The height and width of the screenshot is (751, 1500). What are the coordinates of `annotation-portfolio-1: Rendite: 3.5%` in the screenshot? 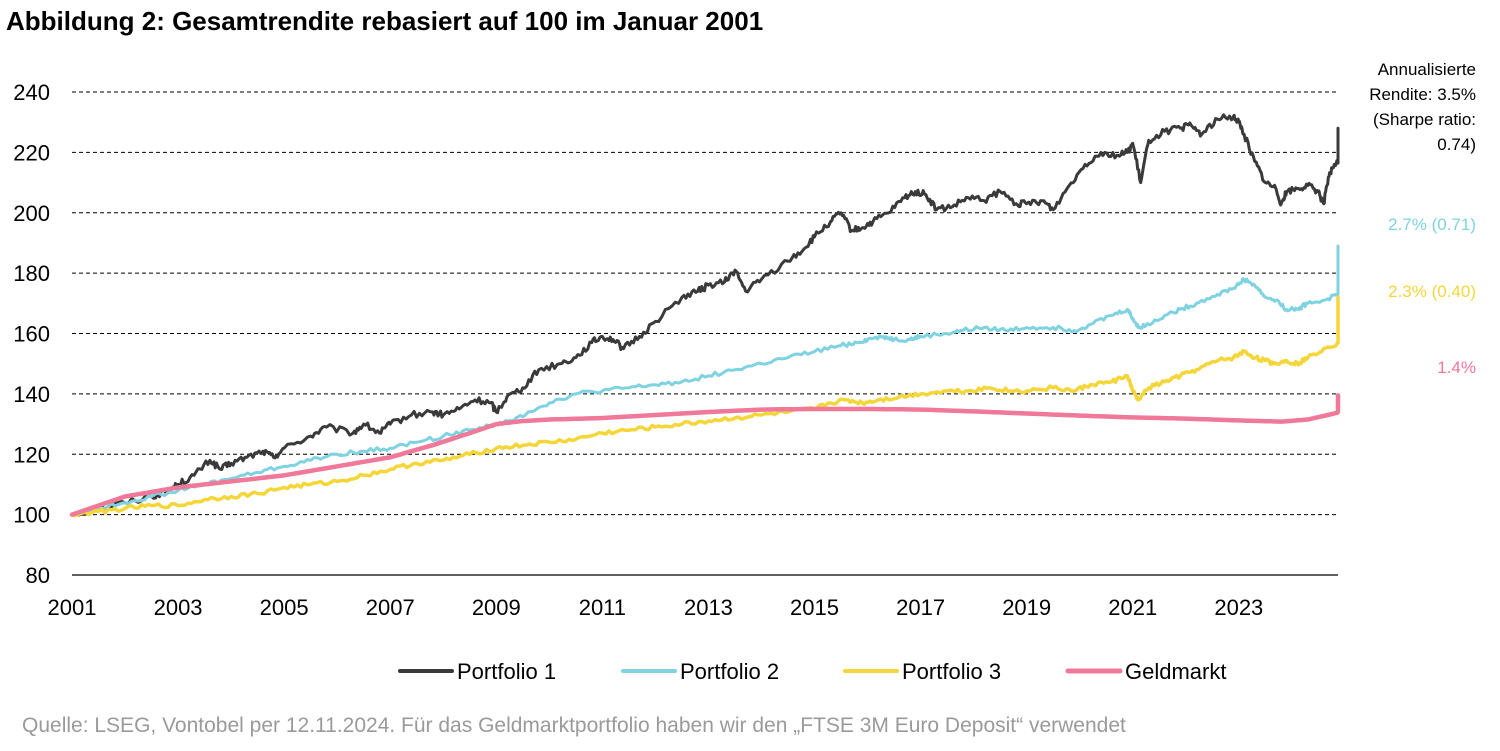 It's located at (1422, 94).